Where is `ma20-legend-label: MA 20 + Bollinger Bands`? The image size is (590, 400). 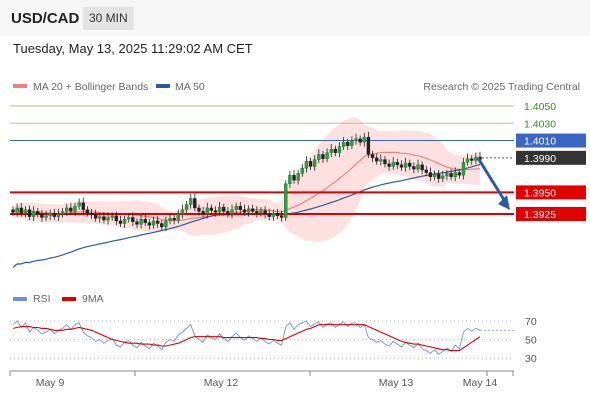
ma20-legend-label: MA 20 + Bollinger Bands is located at coordinates (90, 87).